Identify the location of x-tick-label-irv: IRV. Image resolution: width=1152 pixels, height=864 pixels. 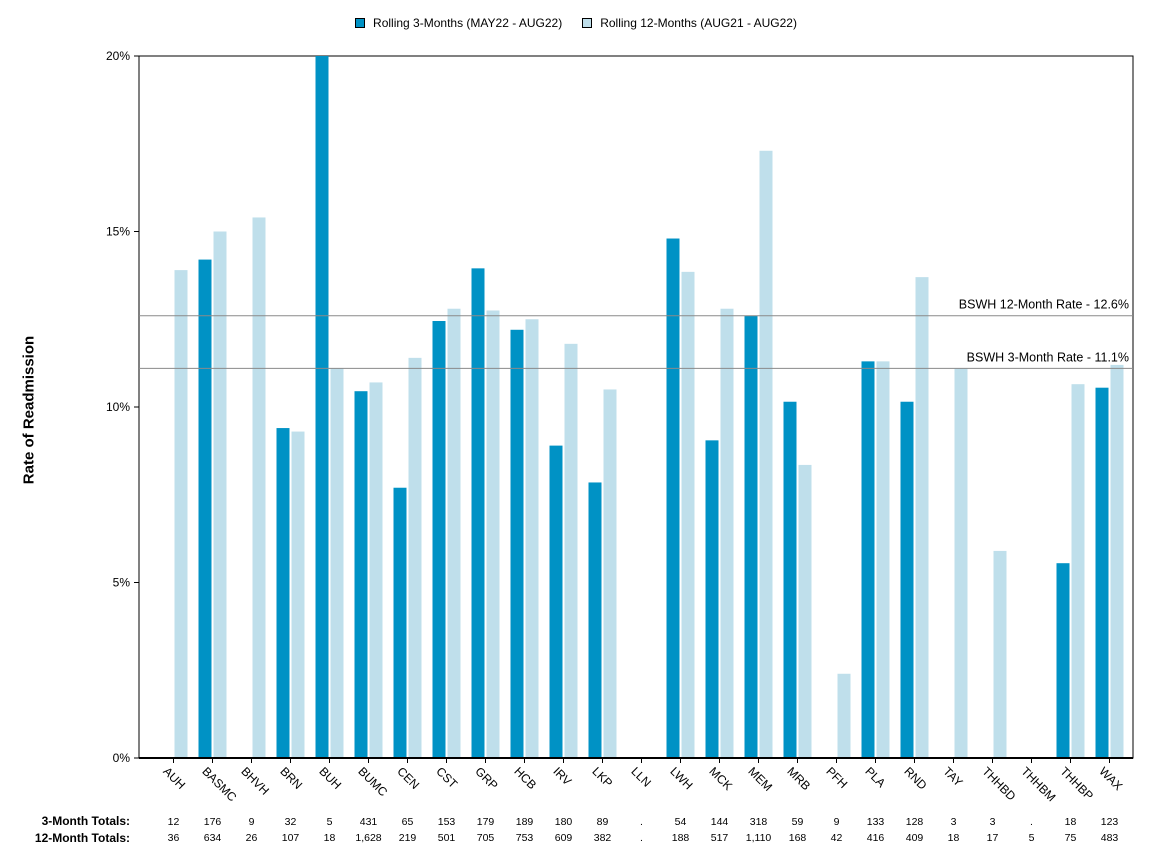
(562, 776).